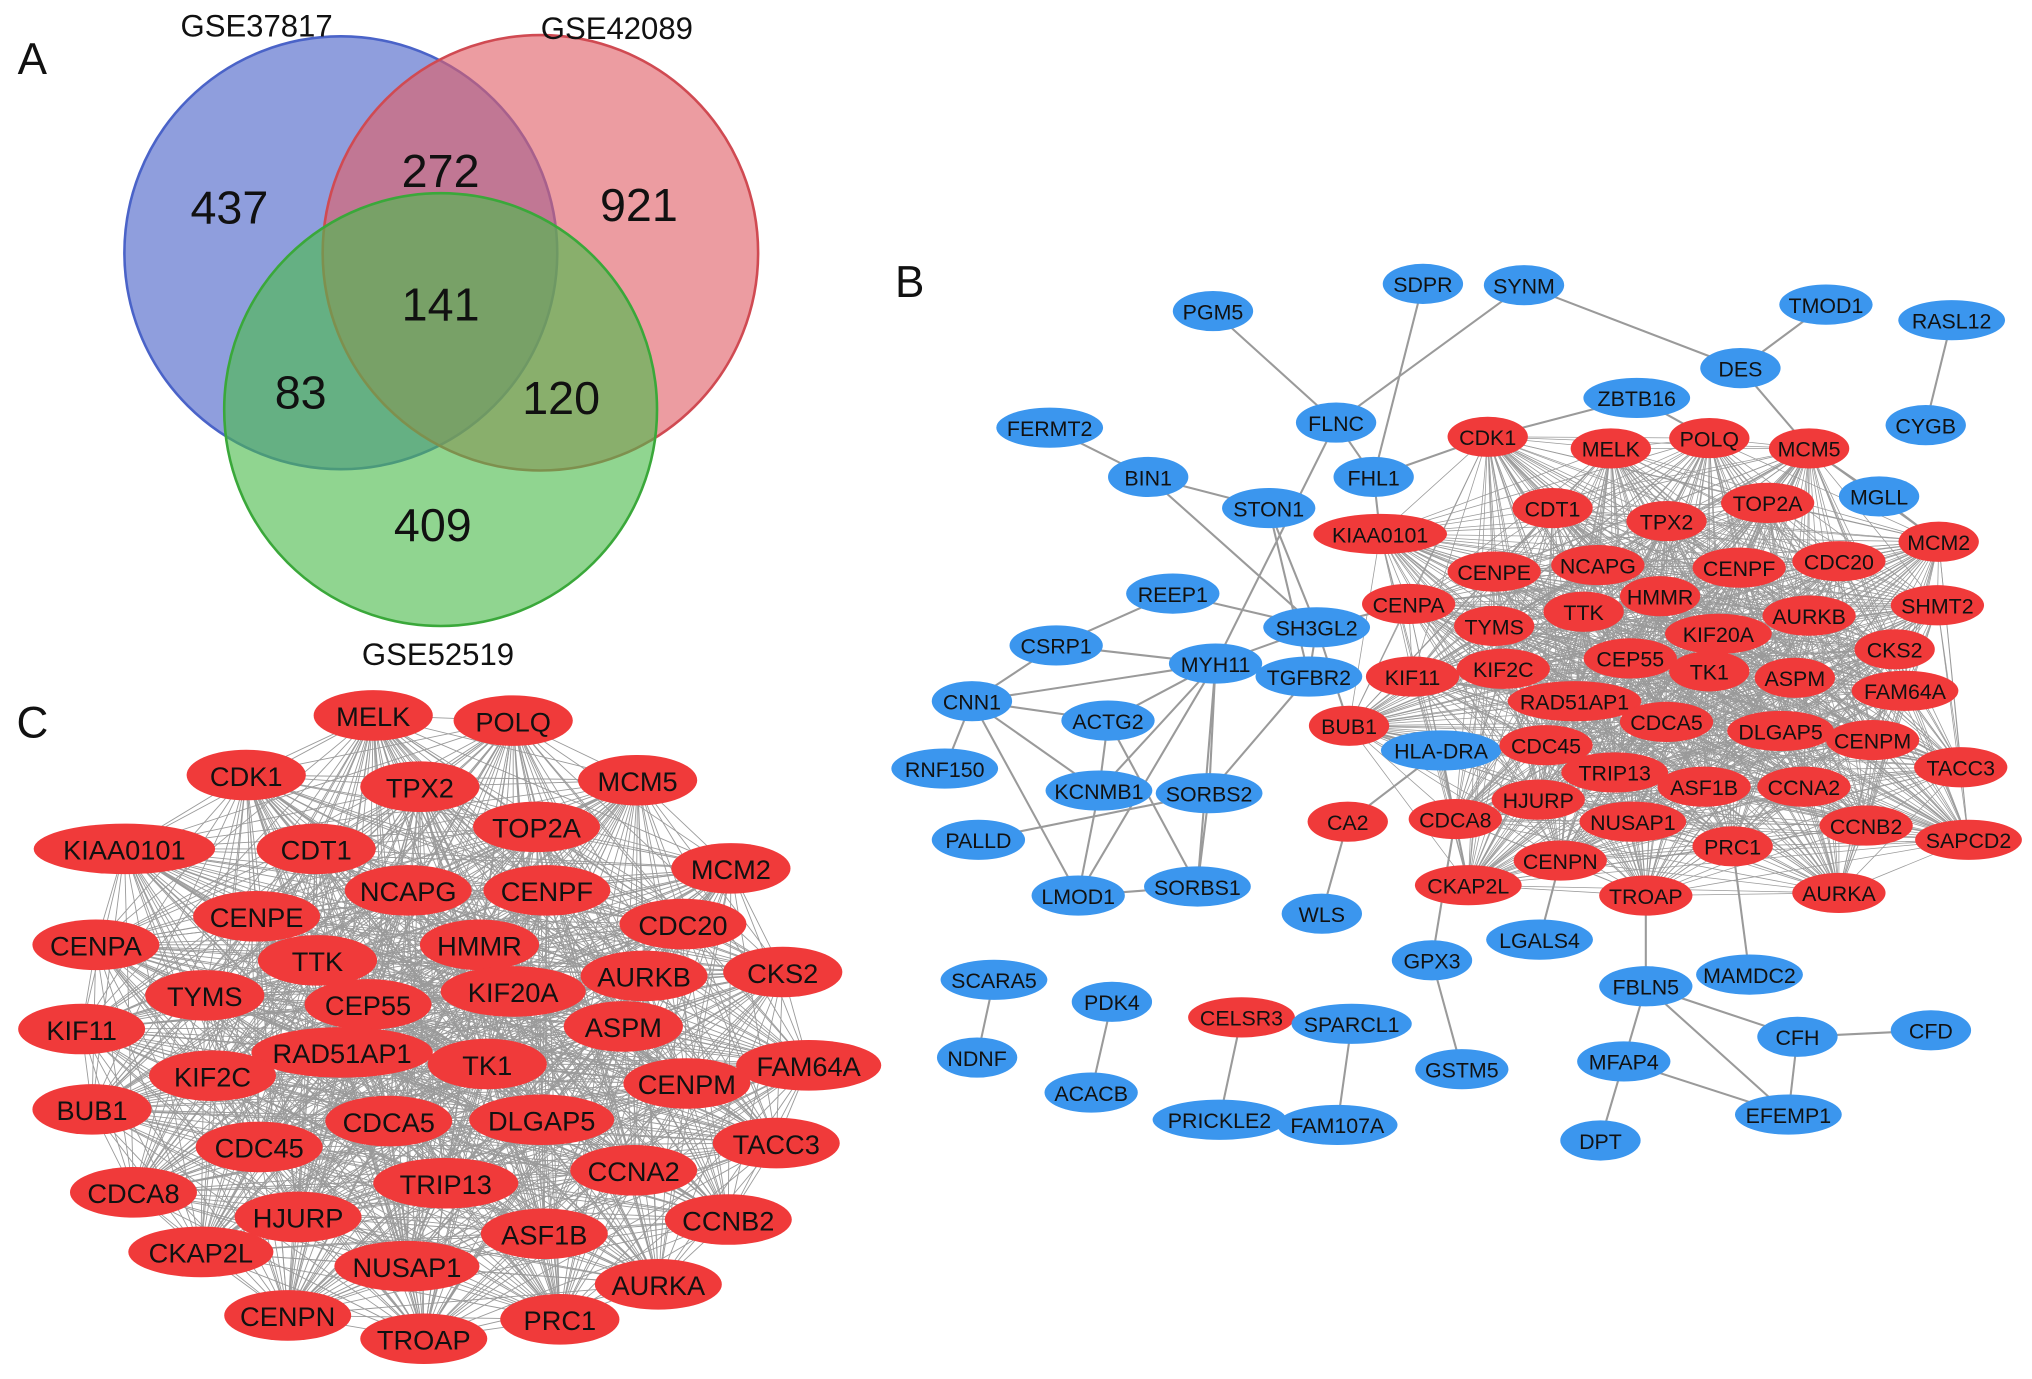  What do you see at coordinates (1718, 633) in the screenshot?
I see `gene-node-kif20a: KIF20A` at bounding box center [1718, 633].